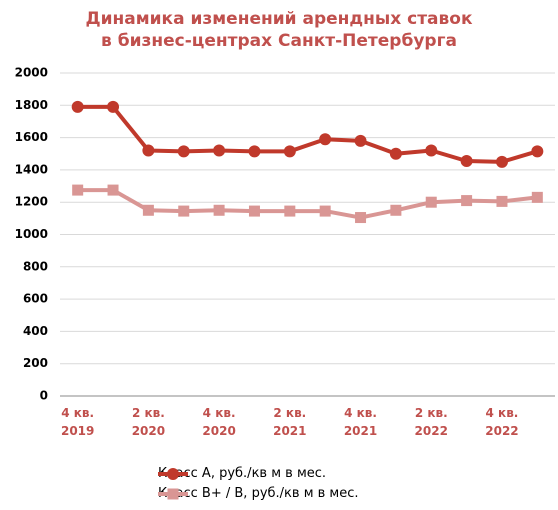  Describe the element at coordinates (307, 204) in the screenshot. I see `series-line` at that location.